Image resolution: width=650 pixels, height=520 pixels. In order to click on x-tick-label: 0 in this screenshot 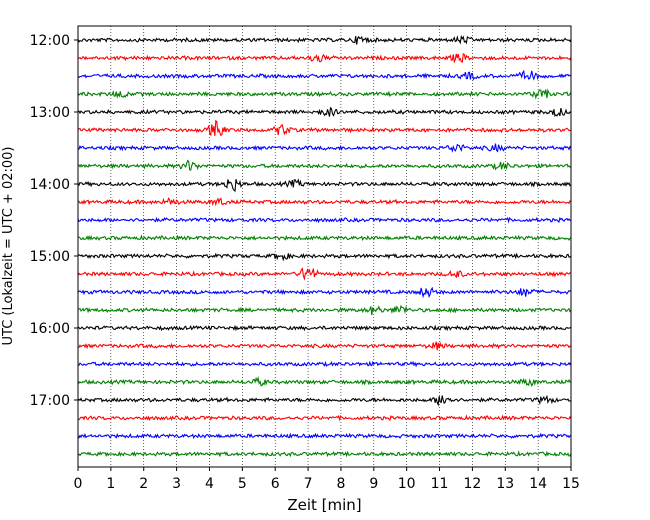, I will do `click(78, 484)`.